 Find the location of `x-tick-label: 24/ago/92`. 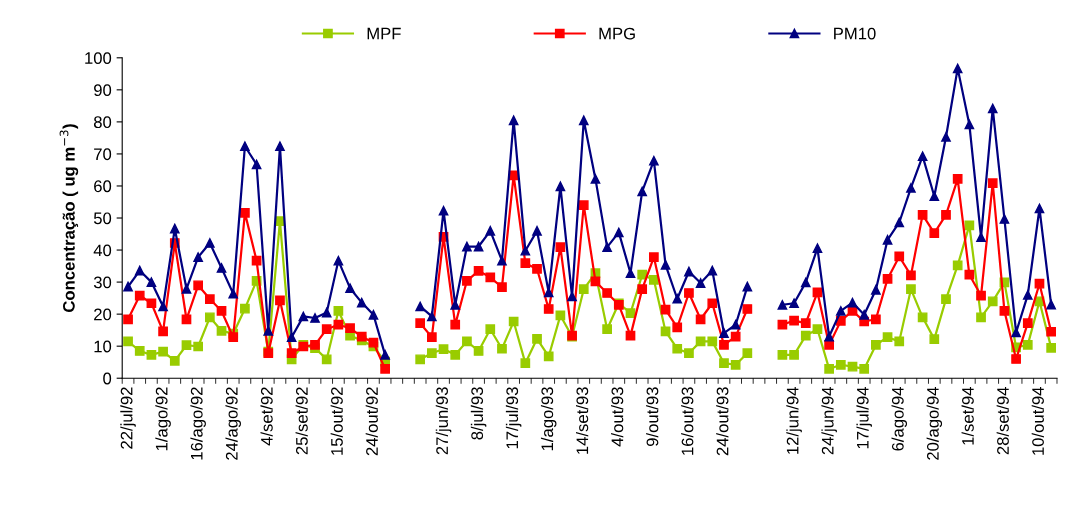

x-tick-label: 24/ago/92 is located at coordinates (233, 423).